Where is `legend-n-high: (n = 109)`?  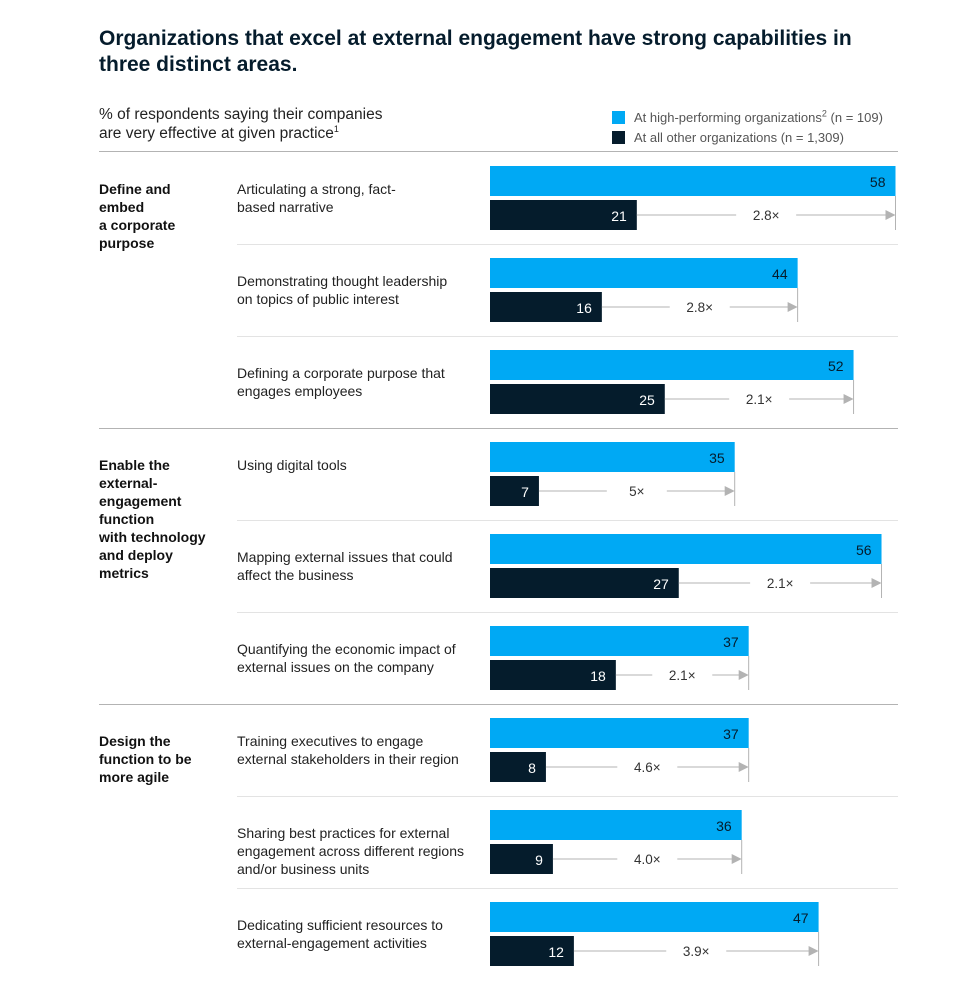
legend-n-high: (n = 109) is located at coordinates (854, 117).